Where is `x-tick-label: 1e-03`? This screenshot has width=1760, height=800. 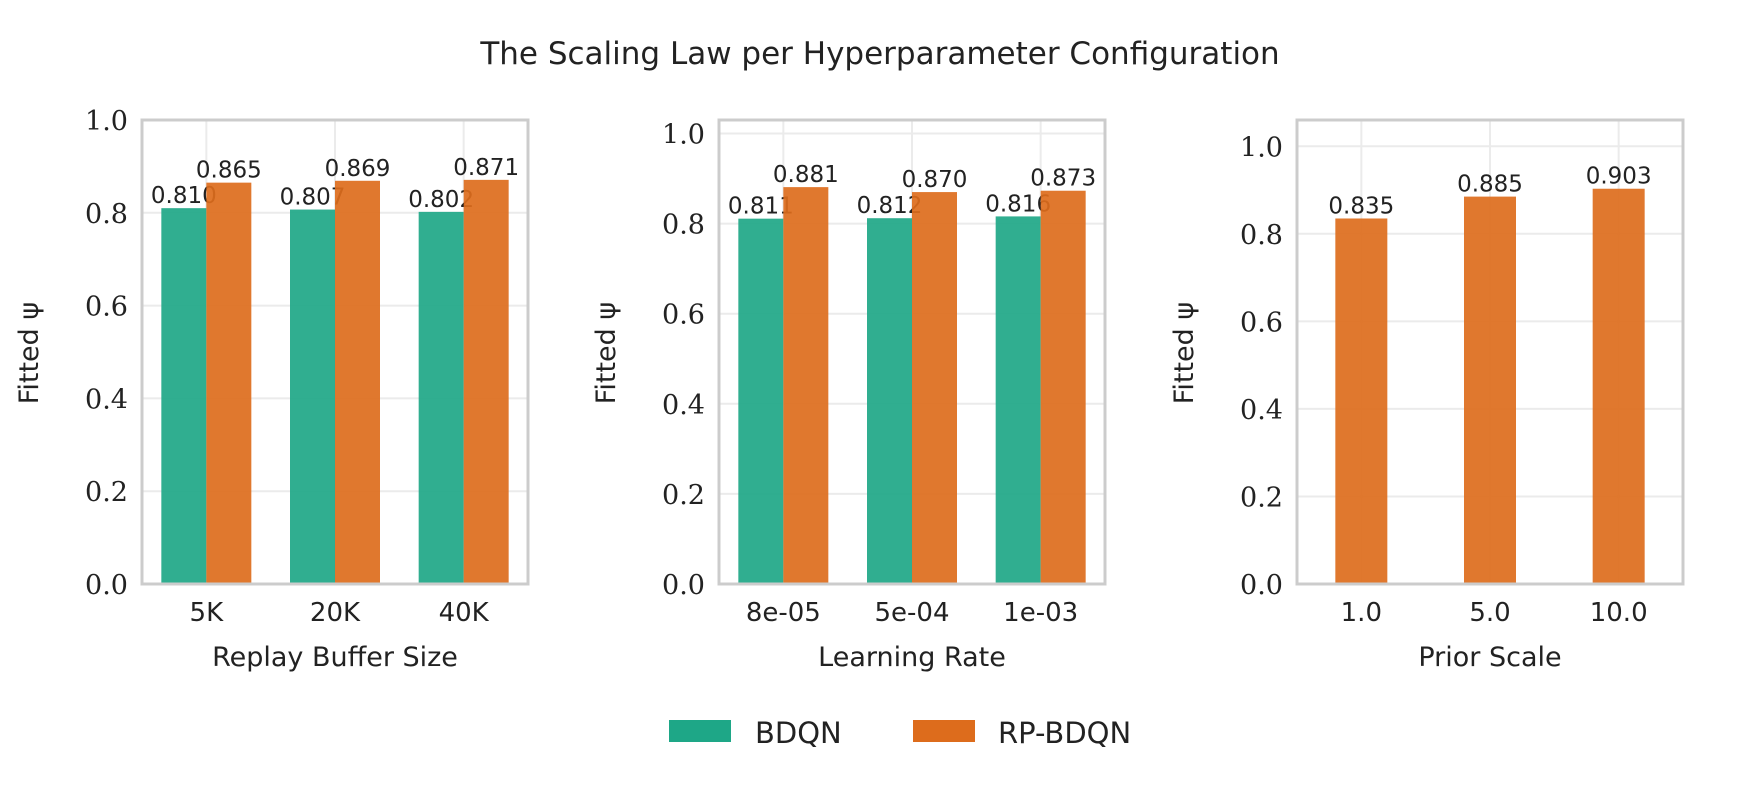
x-tick-label: 1e-03 is located at coordinates (1040, 613).